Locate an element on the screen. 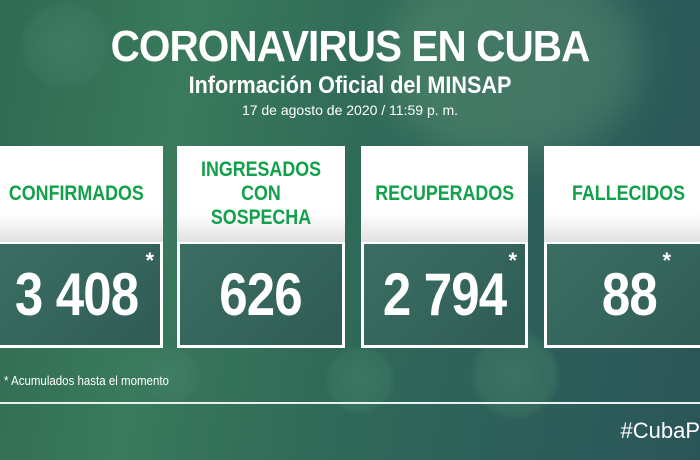 This screenshot has height=460, width=700. card-value: 626 is located at coordinates (261, 294).